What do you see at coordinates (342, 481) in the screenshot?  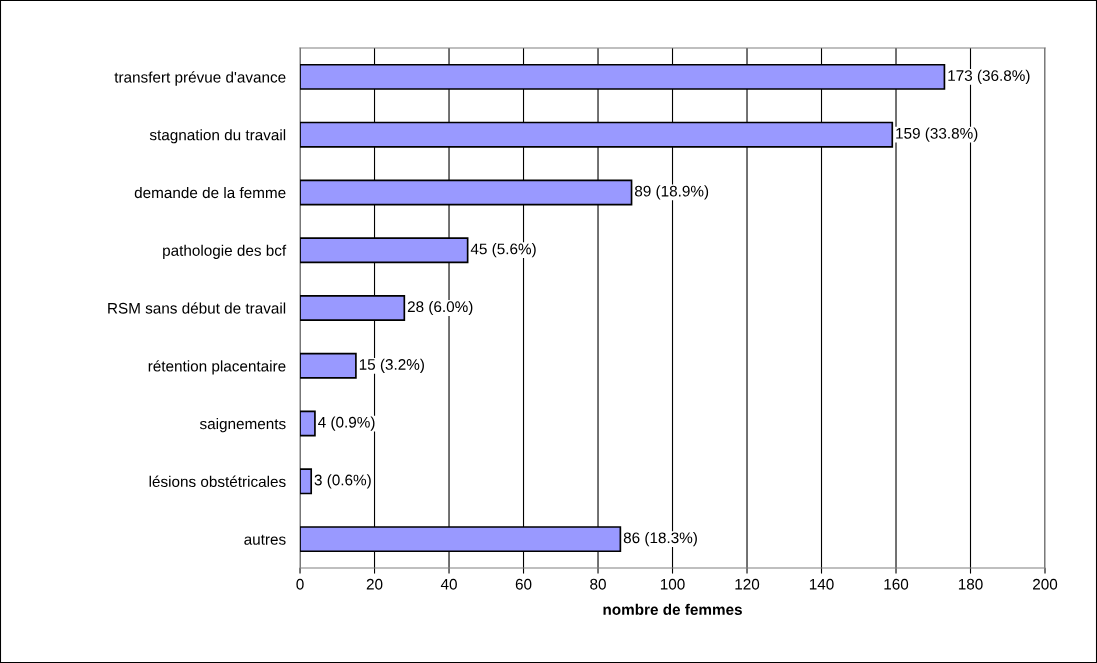 I see `data-label: 3 (0.6%)` at bounding box center [342, 481].